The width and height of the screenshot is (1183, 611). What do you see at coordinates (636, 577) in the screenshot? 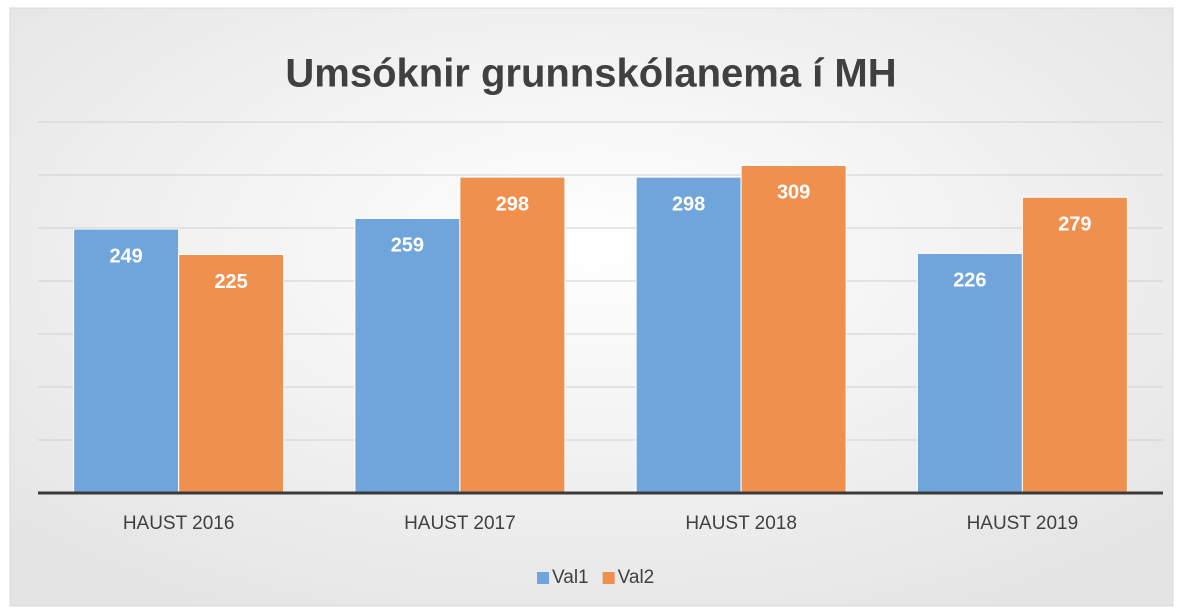
I see `legend-label: Val2` at bounding box center [636, 577].